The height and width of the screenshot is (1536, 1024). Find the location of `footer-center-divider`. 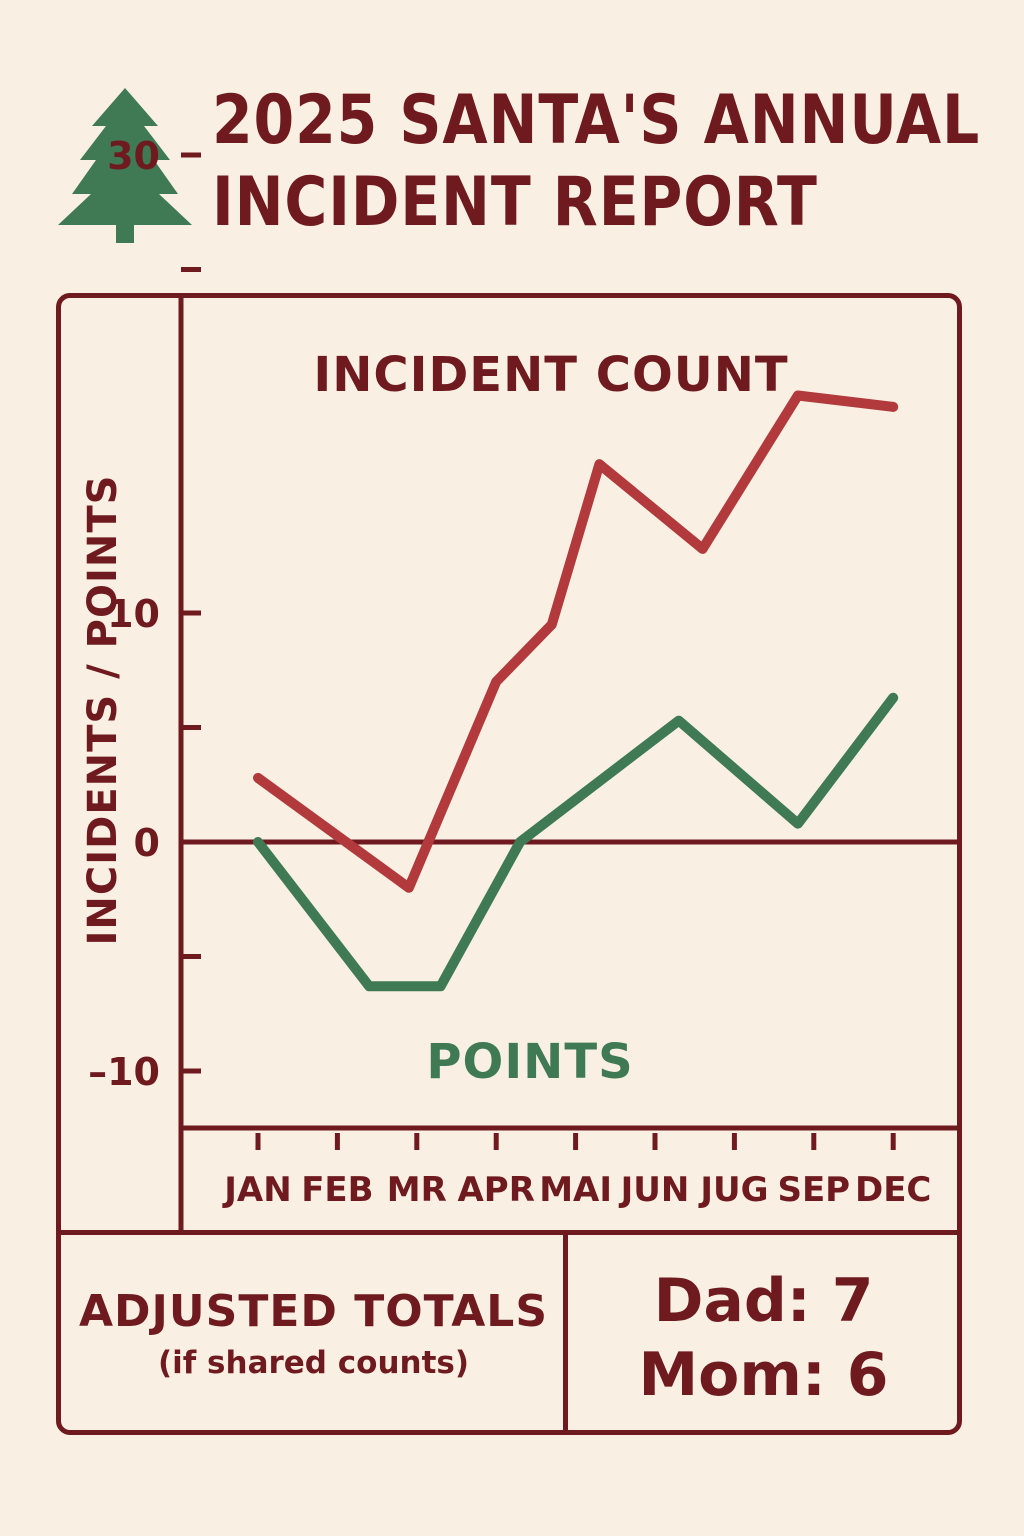

footer-center-divider is located at coordinates (565, 1332).